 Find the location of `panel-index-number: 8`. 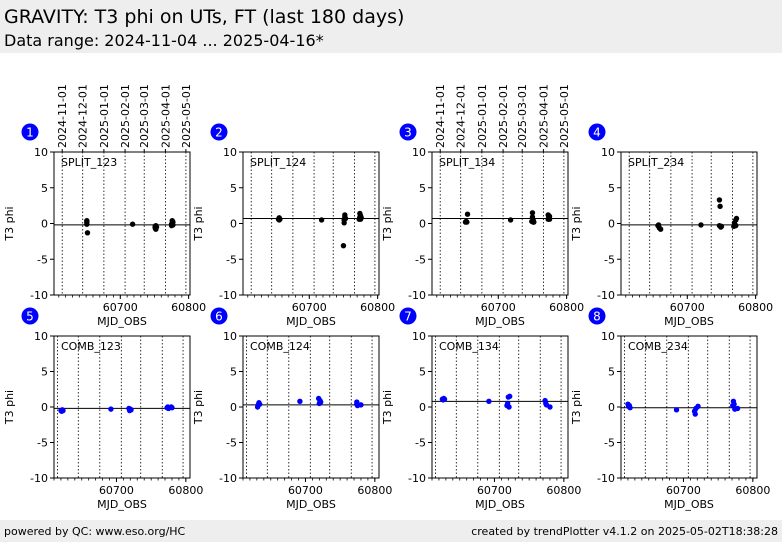

panel-index-number: 8 is located at coordinates (597, 317).